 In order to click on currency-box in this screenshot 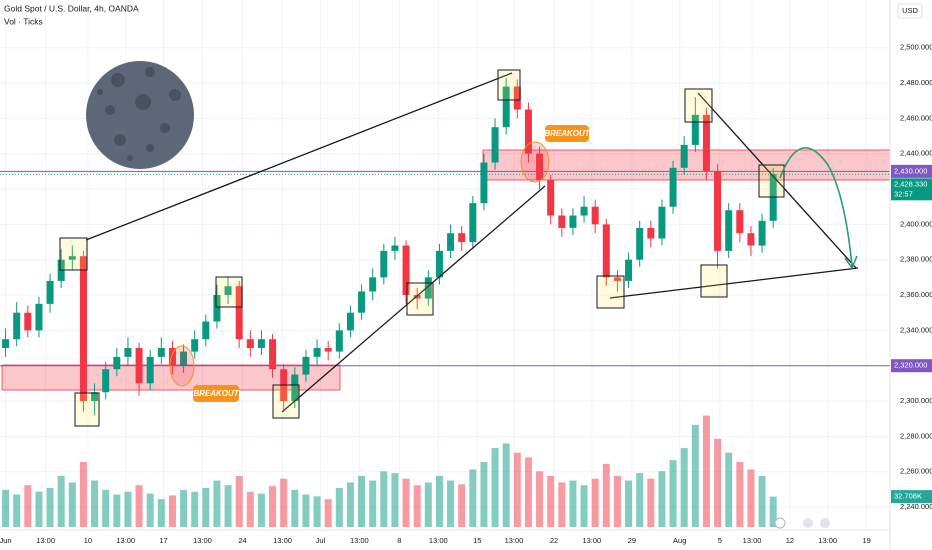, I will do `click(910, 11)`.